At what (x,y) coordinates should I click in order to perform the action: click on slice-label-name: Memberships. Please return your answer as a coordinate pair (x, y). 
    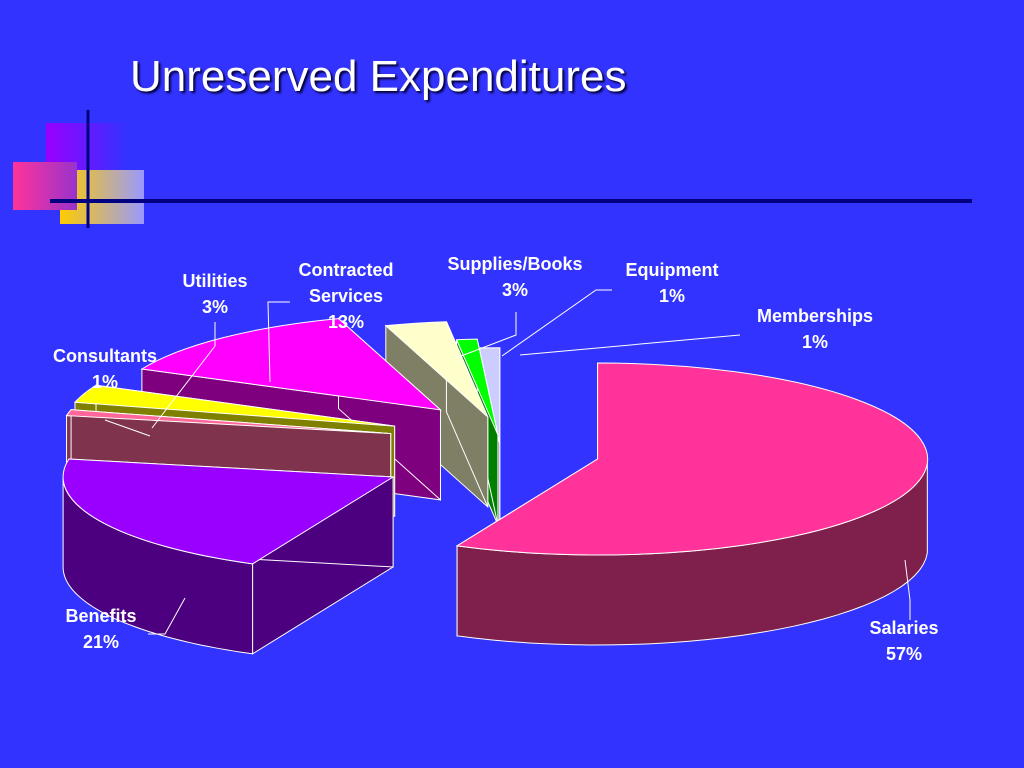
    Looking at the image, I should click on (815, 316).